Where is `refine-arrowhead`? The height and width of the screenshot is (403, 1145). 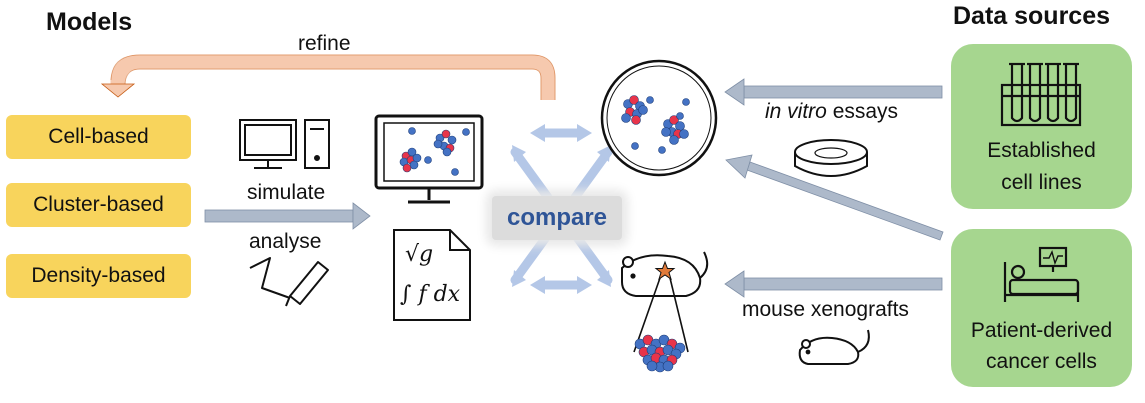 refine-arrowhead is located at coordinates (118, 90).